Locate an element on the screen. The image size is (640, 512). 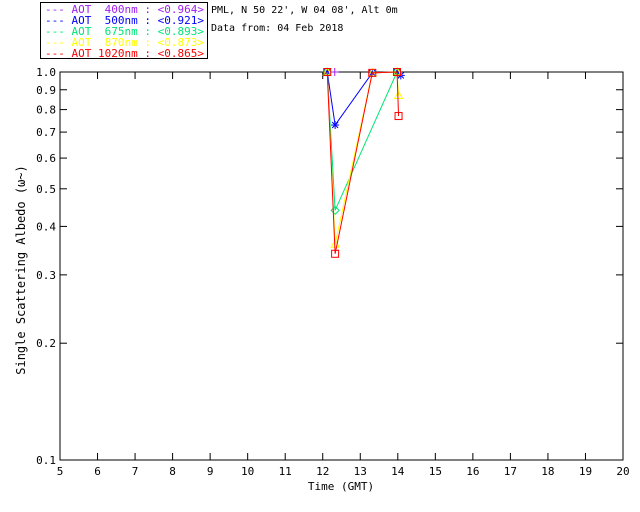
station-title: PML, N 50 22', W 04 08', Alt 0m is located at coordinates (304, 10).